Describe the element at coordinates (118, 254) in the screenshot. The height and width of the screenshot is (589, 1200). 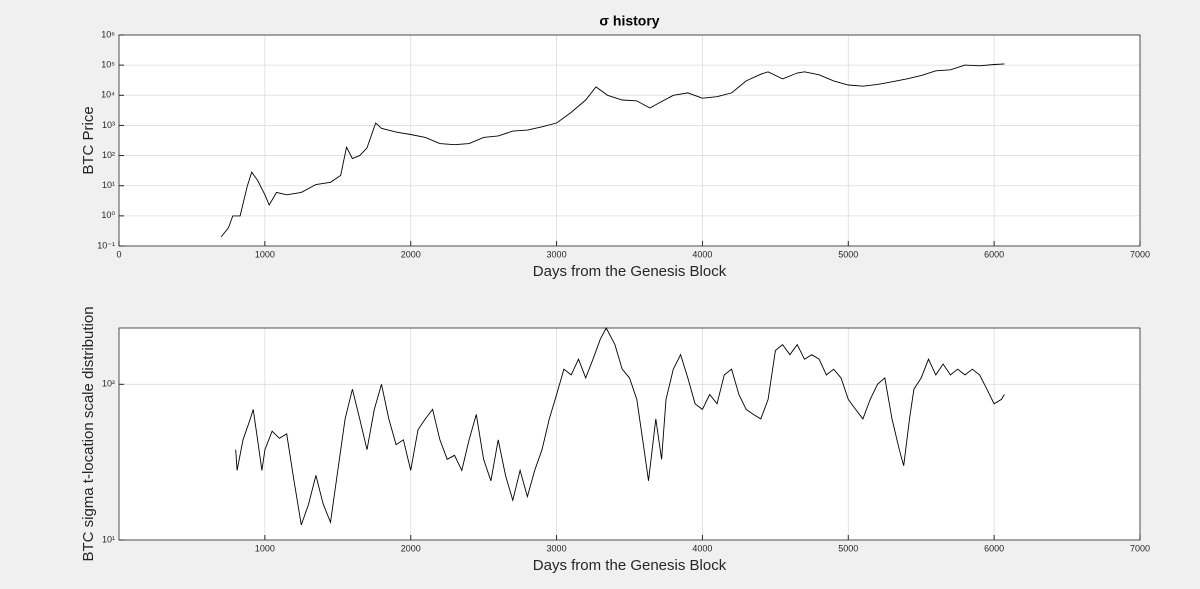
I see `x-tick-label: 0` at that location.